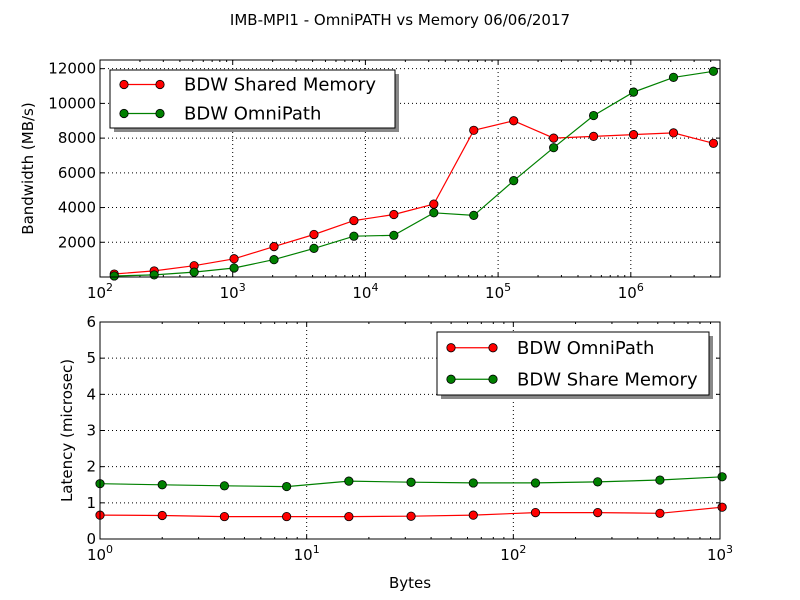 The height and width of the screenshot is (600, 800). Describe the element at coordinates (72, 103) in the screenshot. I see `y-tick-label: 10000` at that location.